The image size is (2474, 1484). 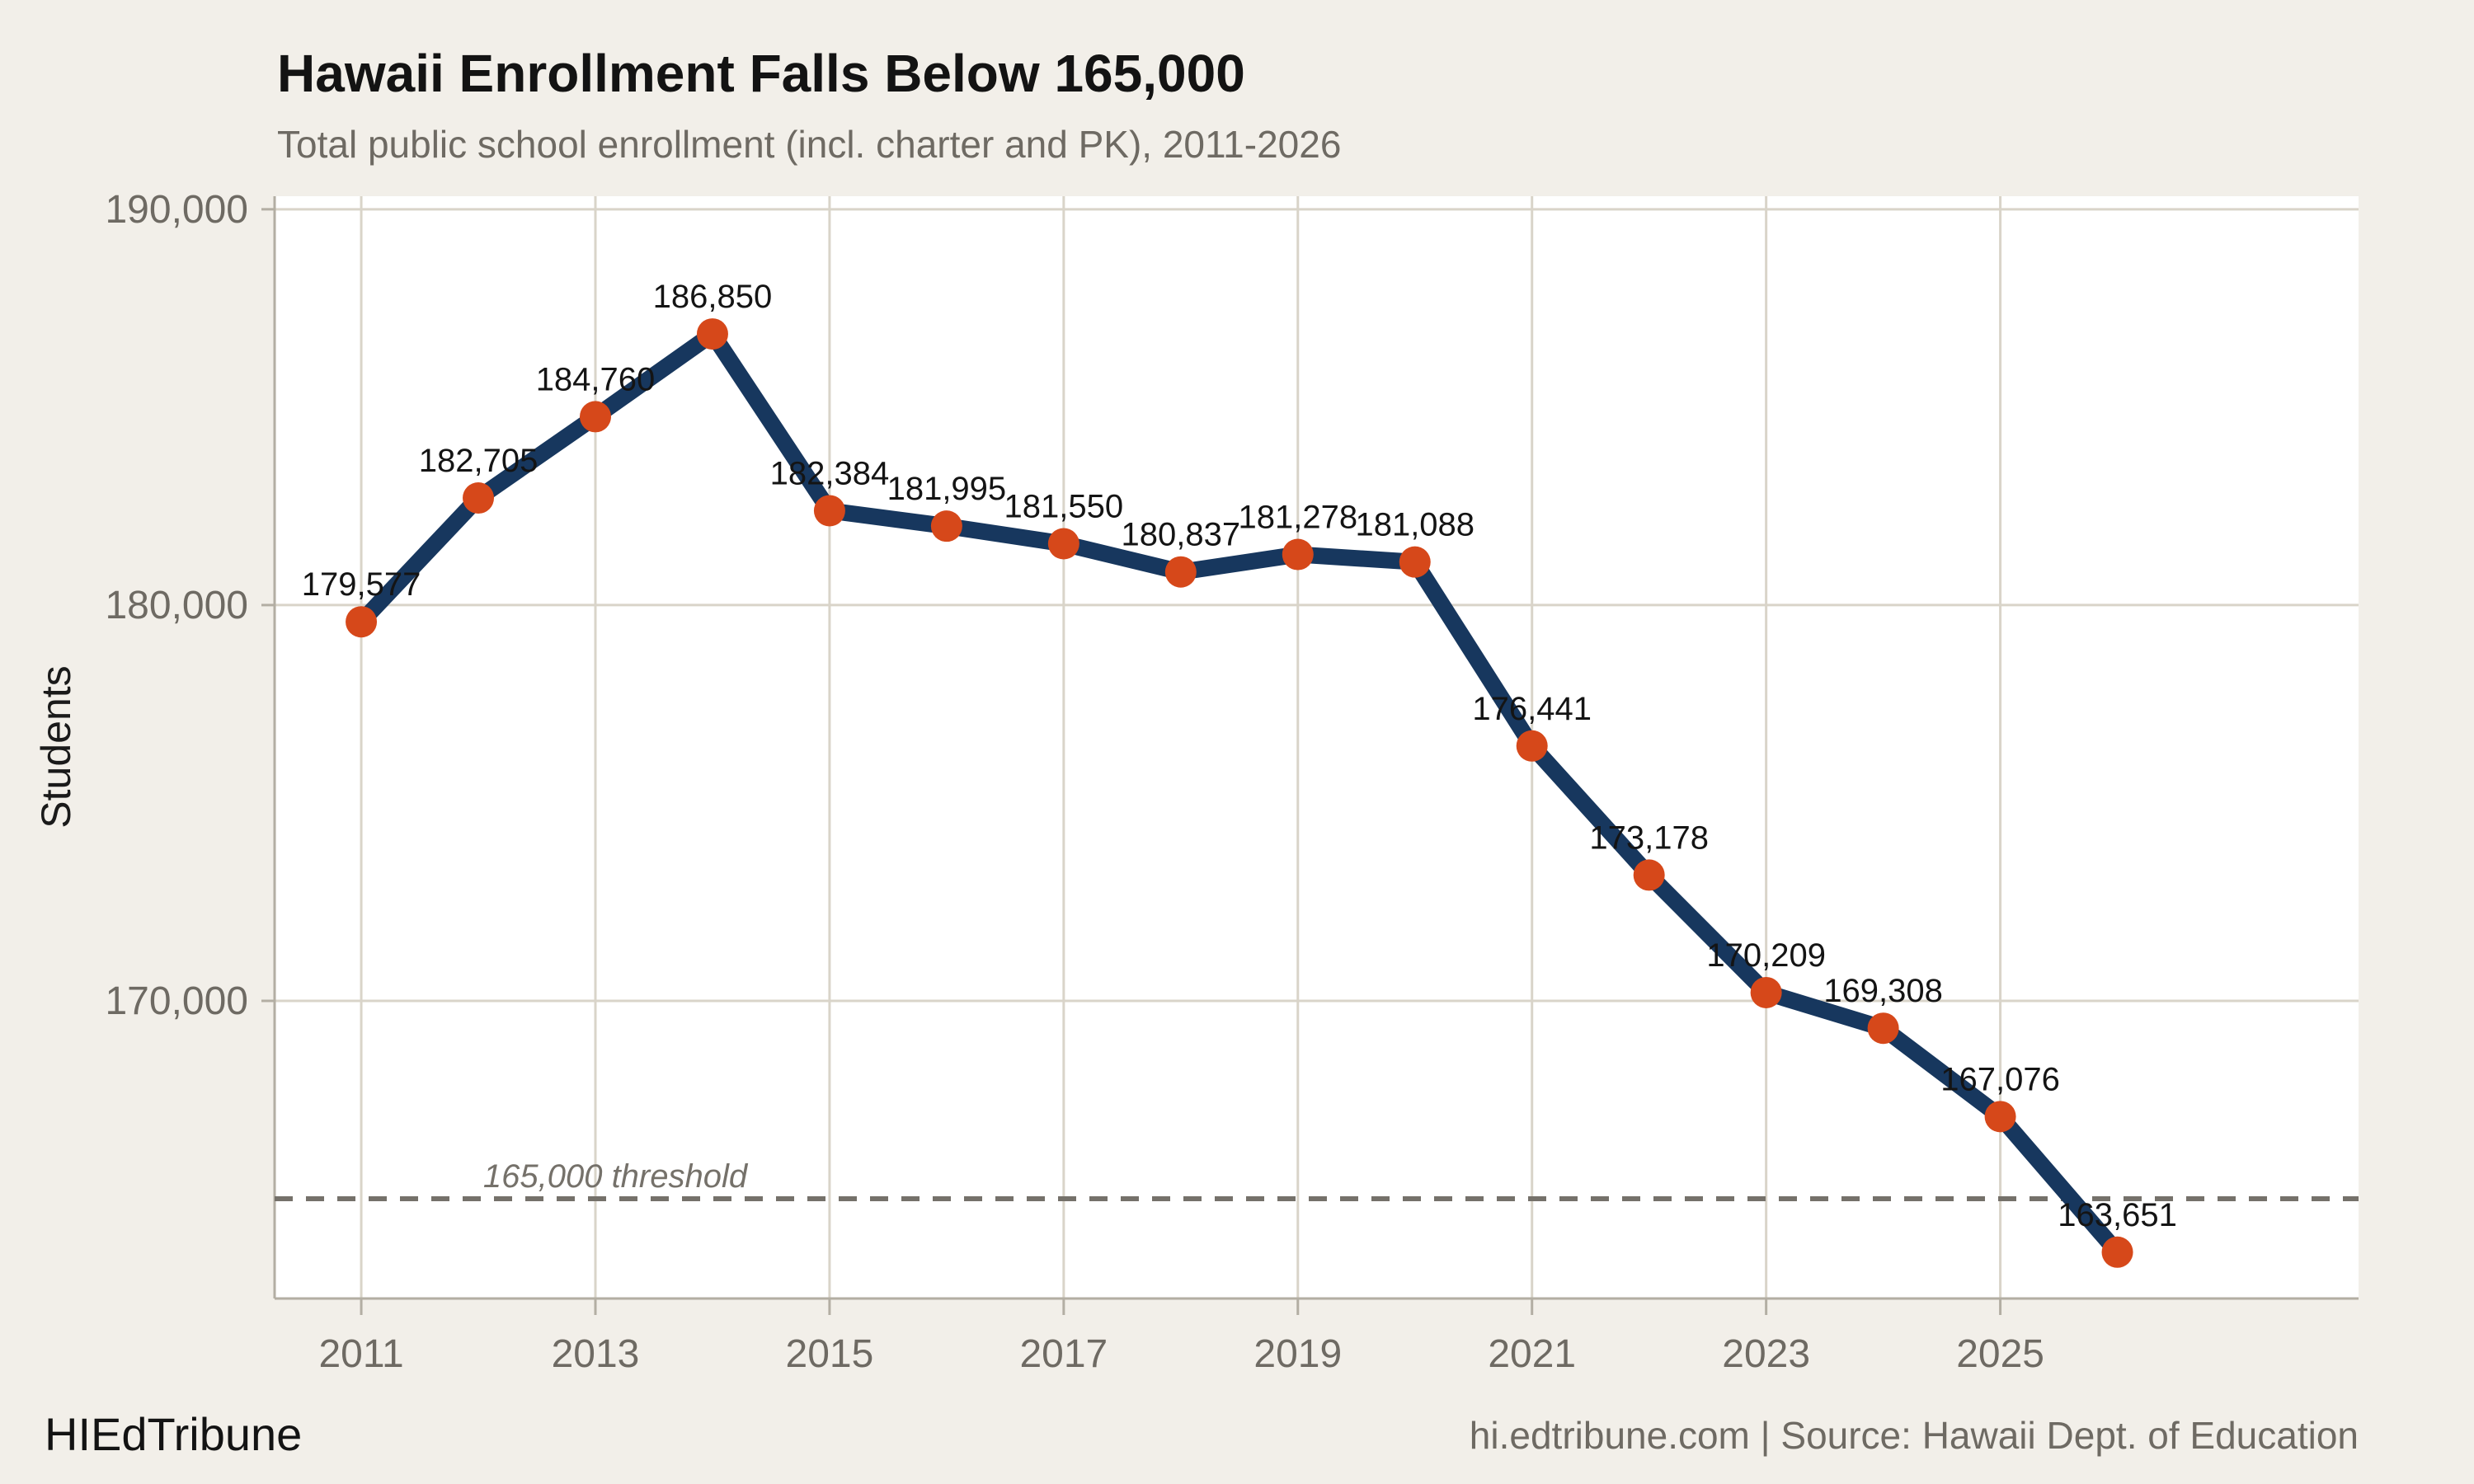 I want to click on data-label-2019: 181,278, so click(x=1297, y=518).